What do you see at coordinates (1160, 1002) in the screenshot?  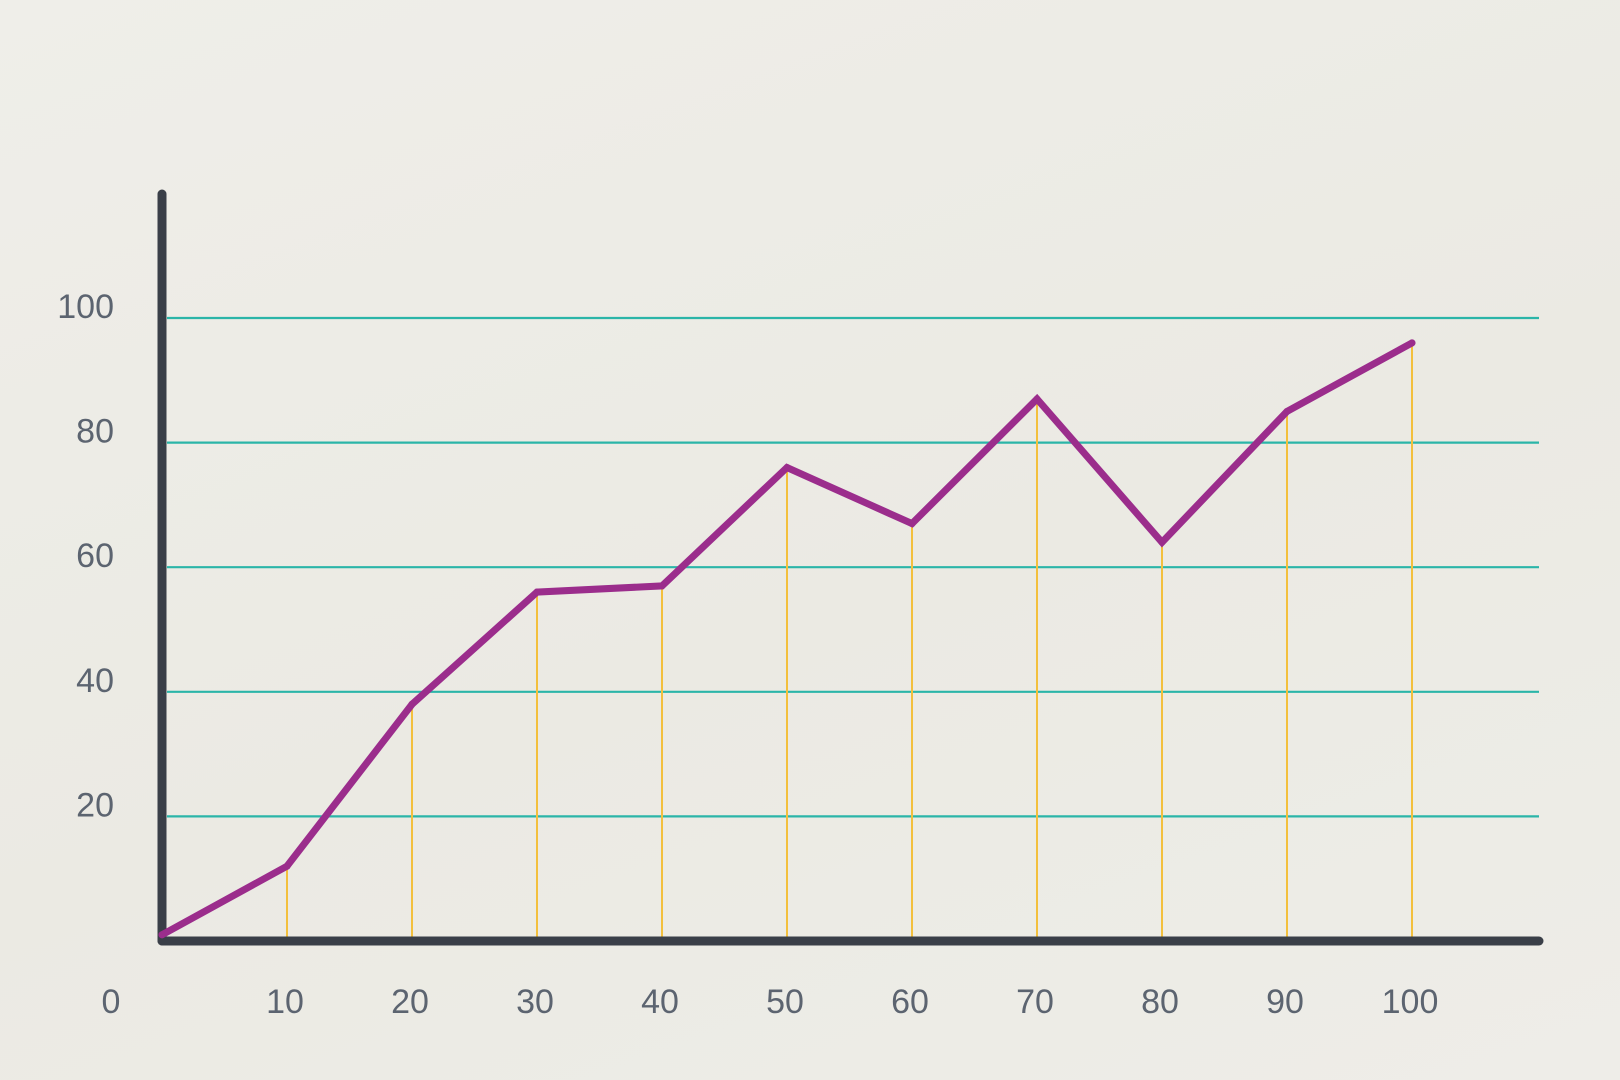 I see `x-tick-label-80: 80` at bounding box center [1160, 1002].